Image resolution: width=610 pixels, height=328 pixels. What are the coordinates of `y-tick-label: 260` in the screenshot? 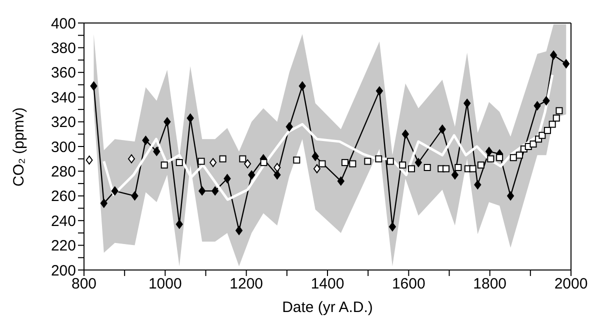 It's located at (63, 197).